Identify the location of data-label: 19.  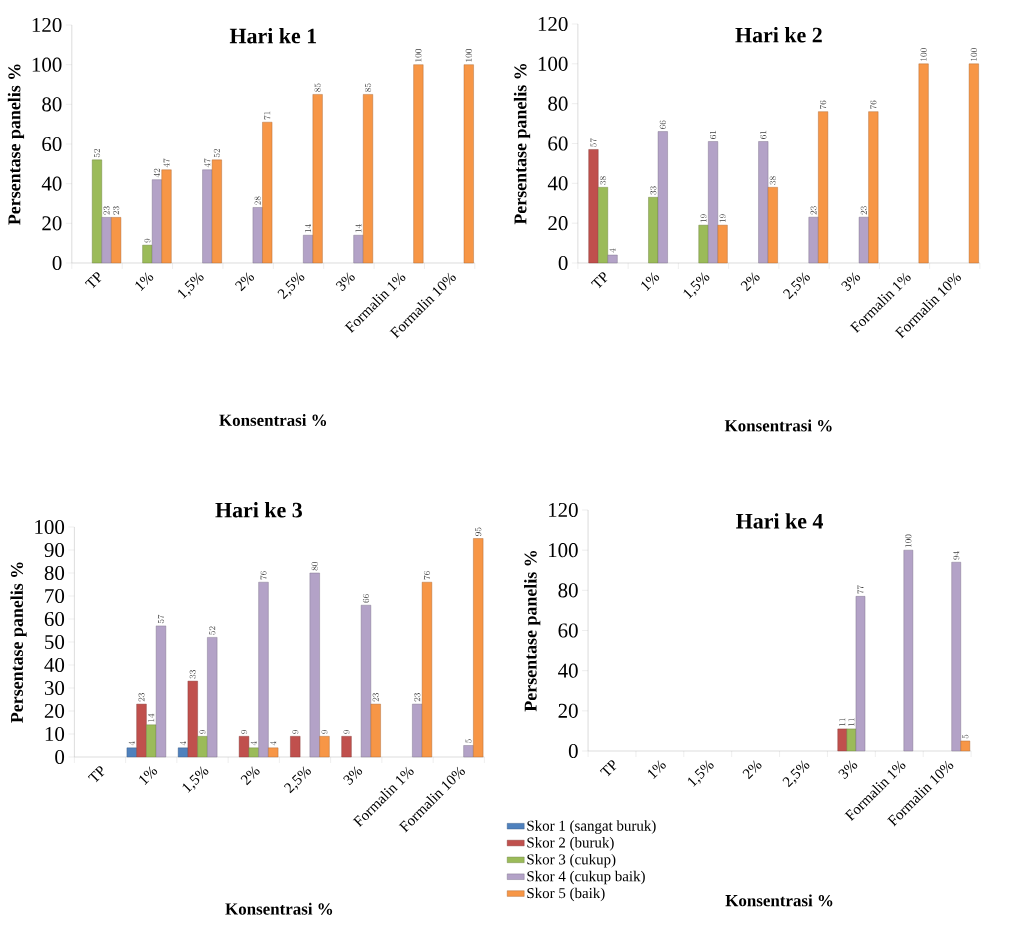
(722, 218).